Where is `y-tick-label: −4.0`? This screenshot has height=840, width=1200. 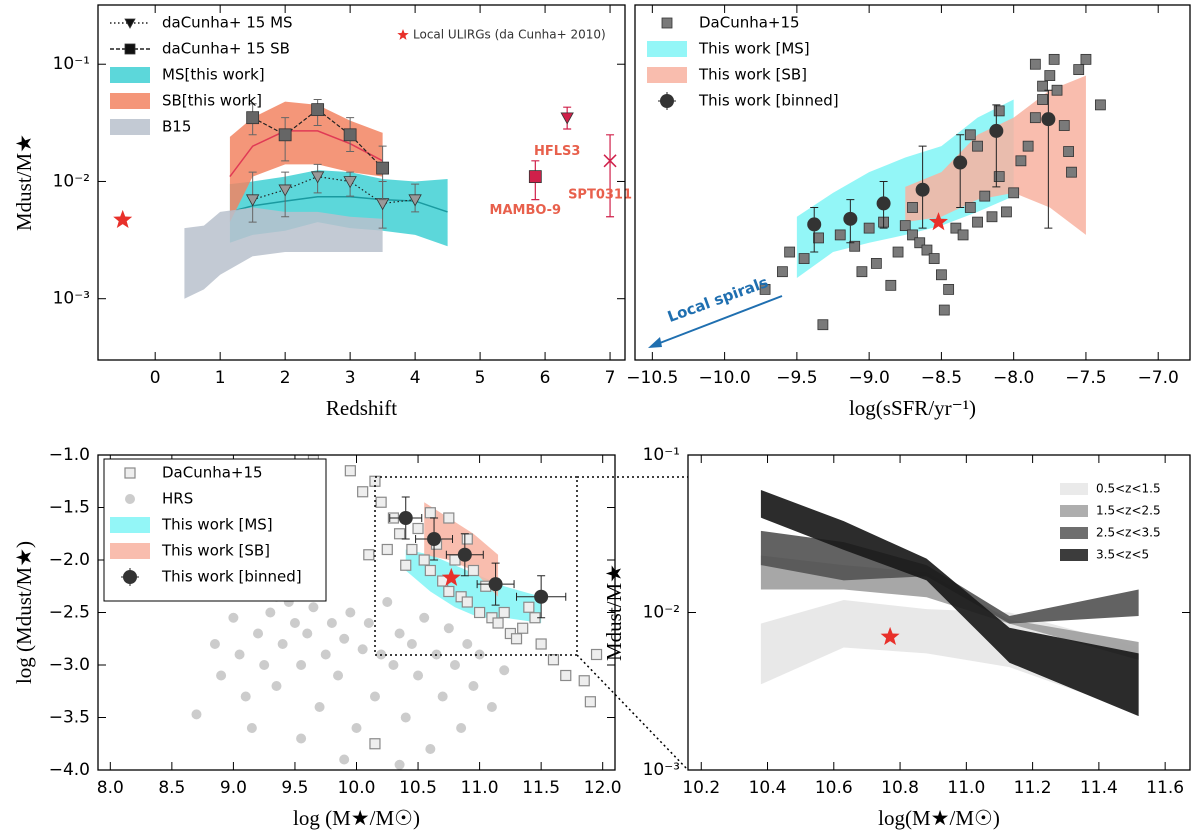
y-tick-label: −4.0 is located at coordinates (69, 770).